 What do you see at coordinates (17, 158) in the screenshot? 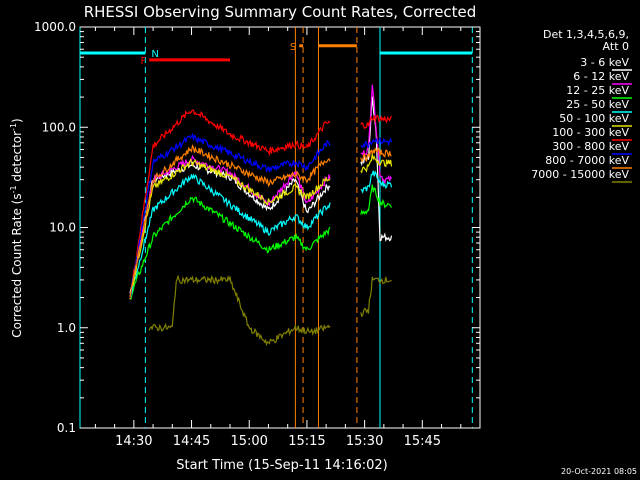
I see `y-axis-label-mid: detector` at bounding box center [17, 158].